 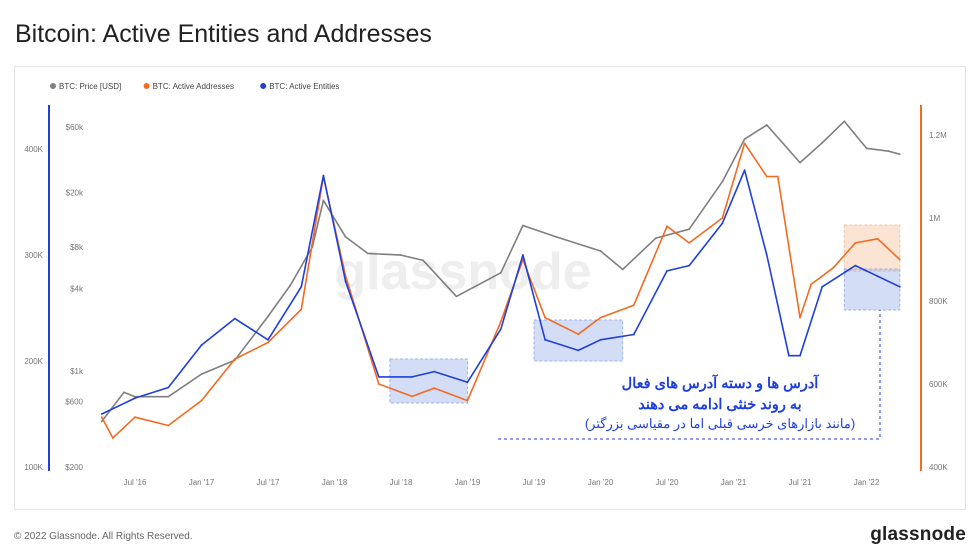 I want to click on annotation-line2: به روند خنثی ادامه می دهند, so click(x=719, y=405).